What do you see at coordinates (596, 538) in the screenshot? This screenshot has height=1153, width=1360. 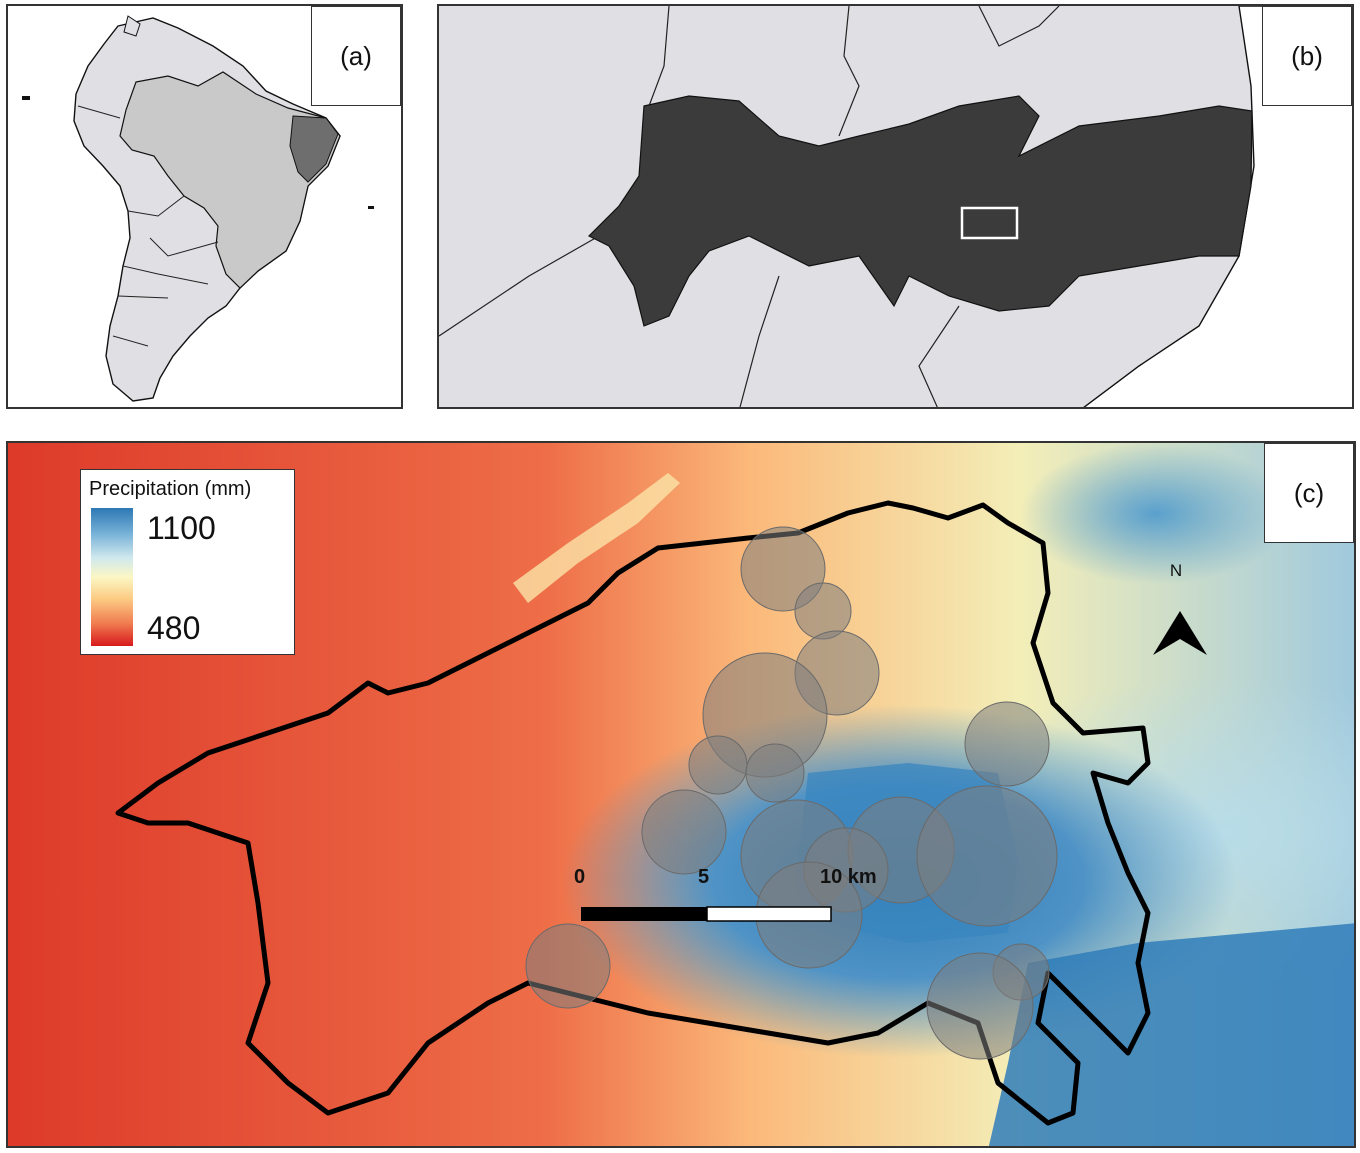 I see `dry-ridge` at bounding box center [596, 538].